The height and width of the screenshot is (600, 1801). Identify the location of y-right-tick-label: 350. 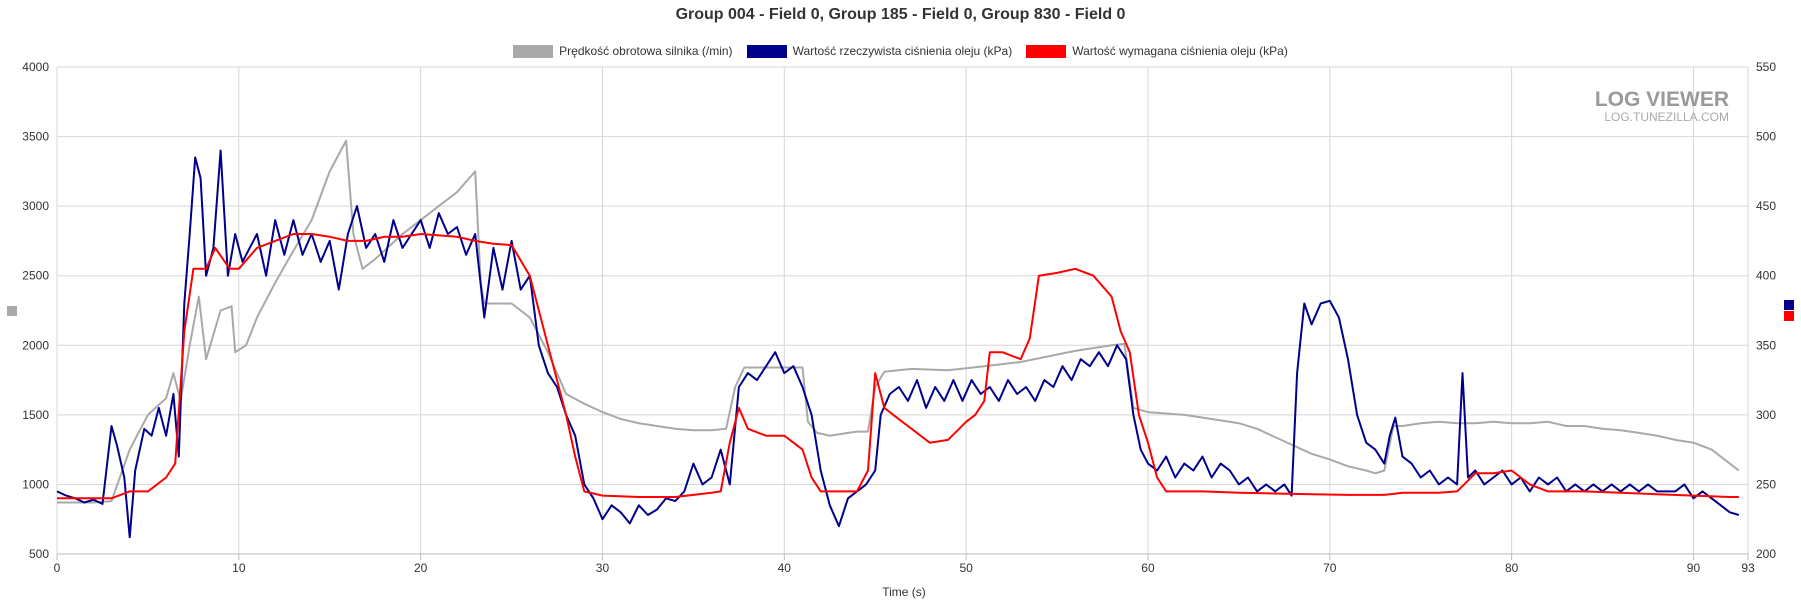
(1766, 345).